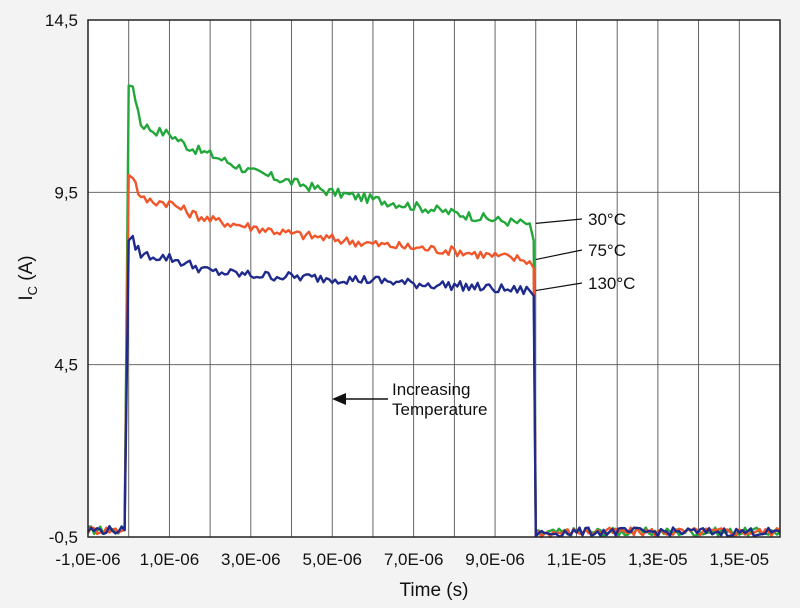  What do you see at coordinates (26, 270) in the screenshot?
I see `y-axis-title-unit: (A)` at bounding box center [26, 270].